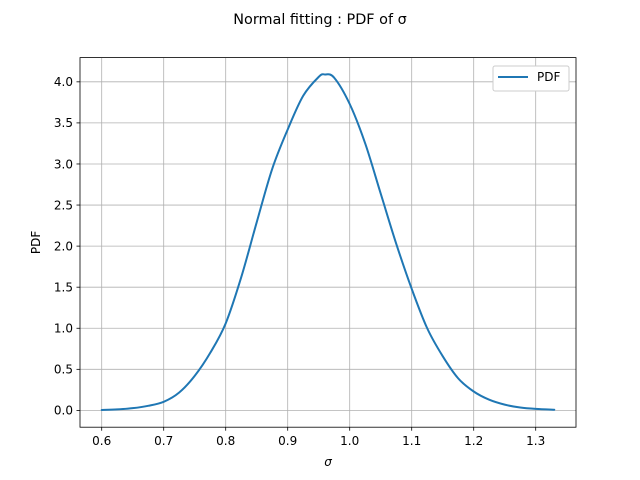  I want to click on x-tick-label: 0.9, so click(287, 441).